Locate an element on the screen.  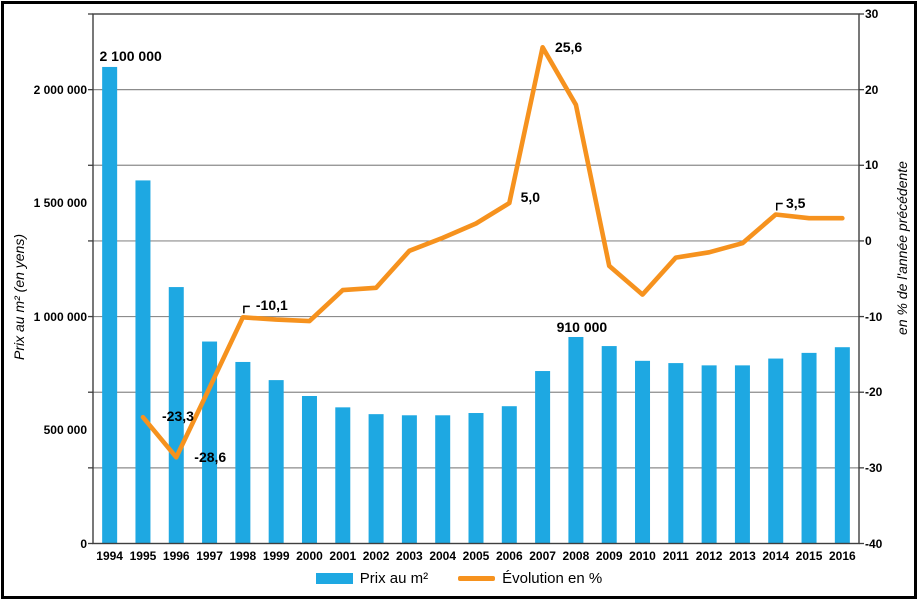
legend-item-prix: Prix au m² is located at coordinates (372, 578).